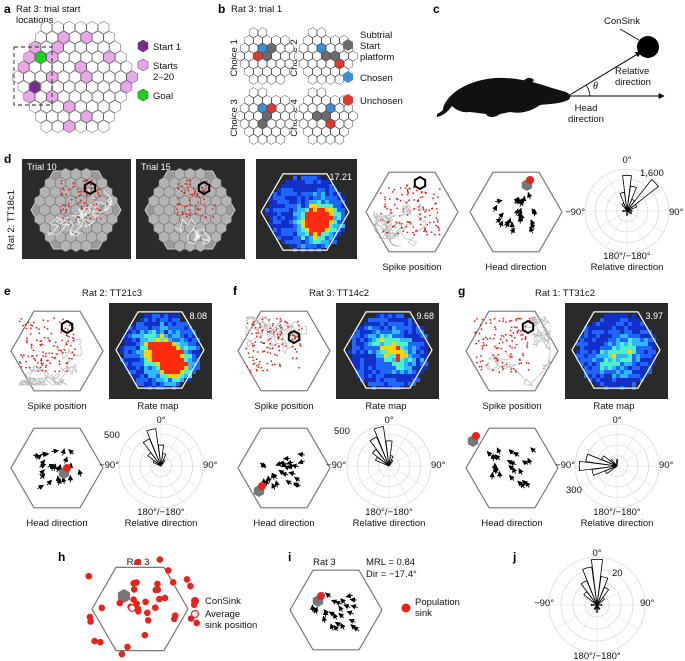  Describe the element at coordinates (124, 596) in the screenshot. I see `goal-platform` at that location.